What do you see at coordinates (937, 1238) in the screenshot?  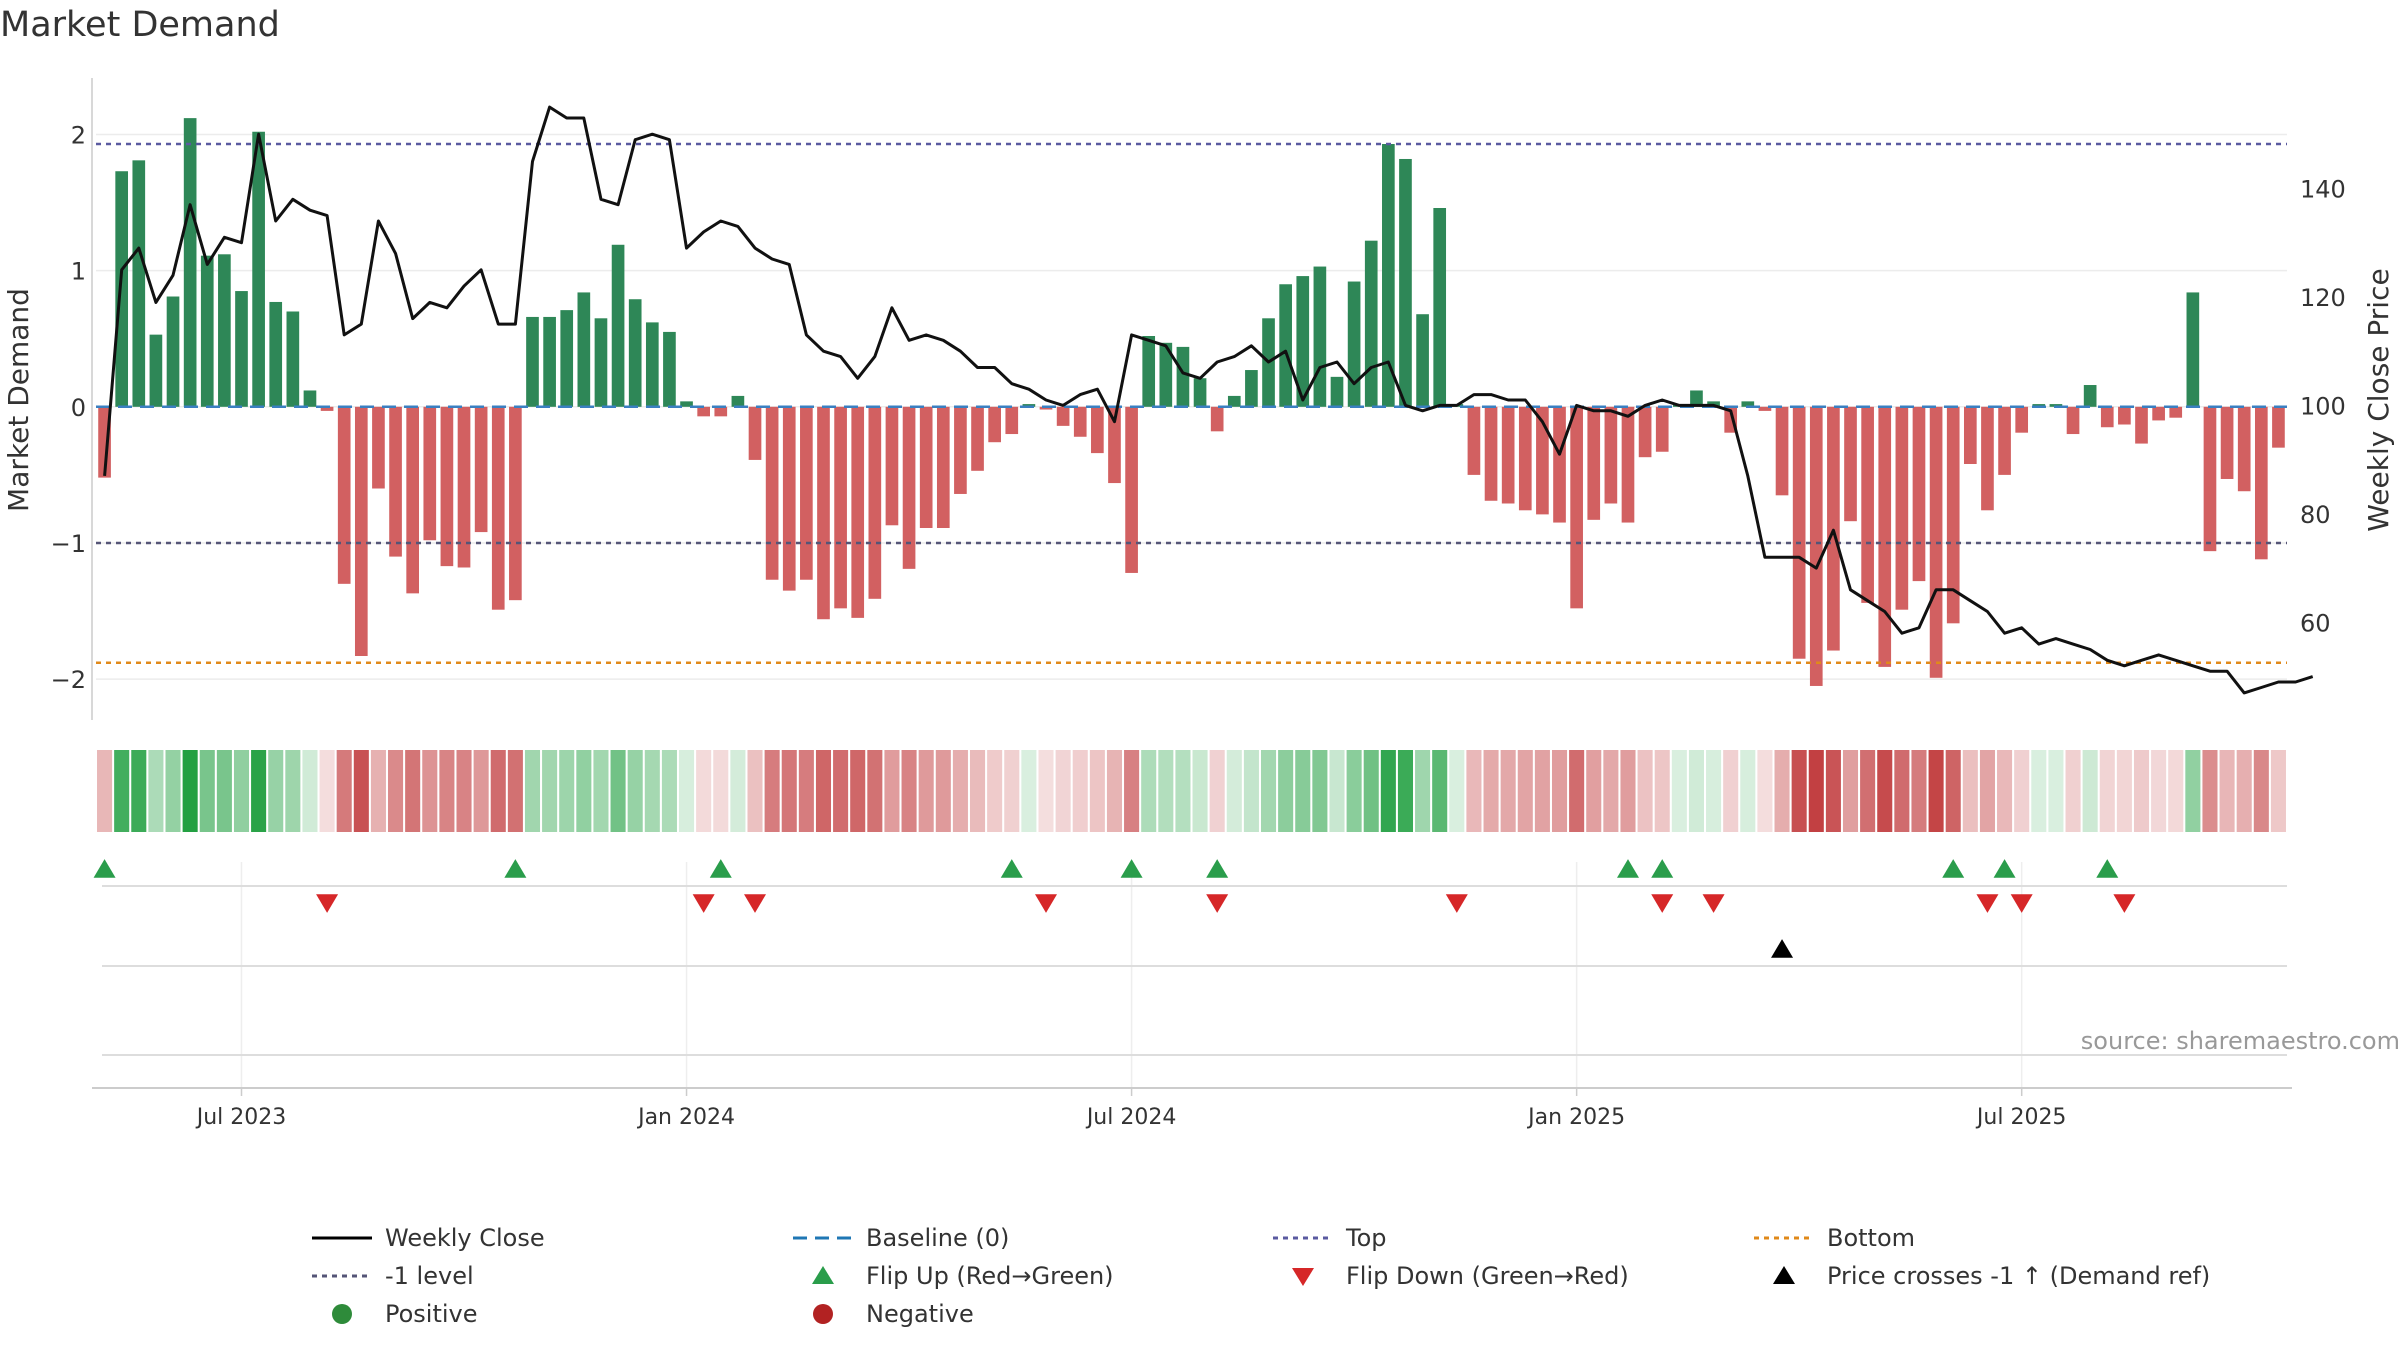 I see `legend-label: Baseline (0)` at bounding box center [937, 1238].